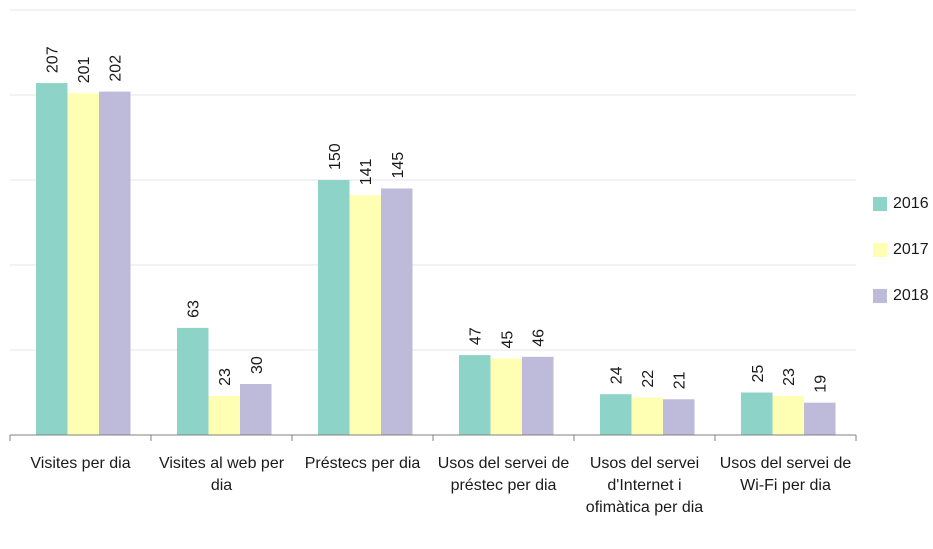 Image resolution: width=933 pixels, height=549 pixels. Describe the element at coordinates (911, 203) in the screenshot. I see `legend-label: 2016` at that location.